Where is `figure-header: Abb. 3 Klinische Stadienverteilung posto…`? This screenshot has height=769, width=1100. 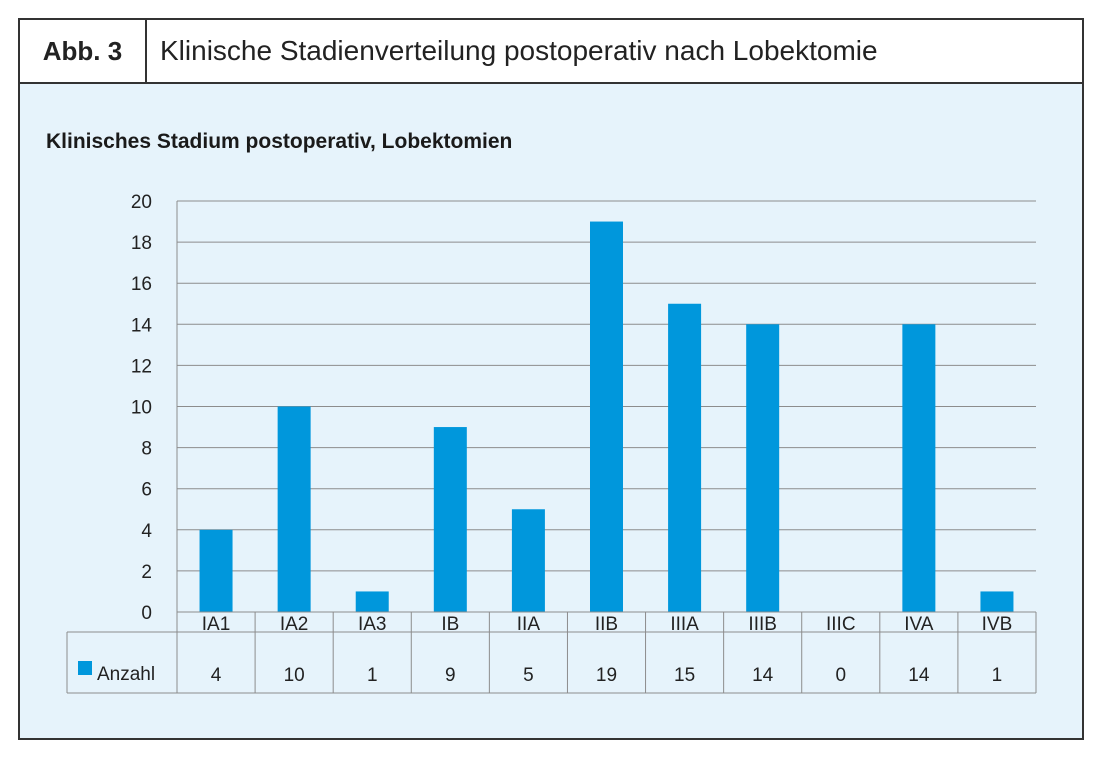 figure-header: Abb. 3 Klinische Stadienverteilung posto… is located at coordinates (551, 52).